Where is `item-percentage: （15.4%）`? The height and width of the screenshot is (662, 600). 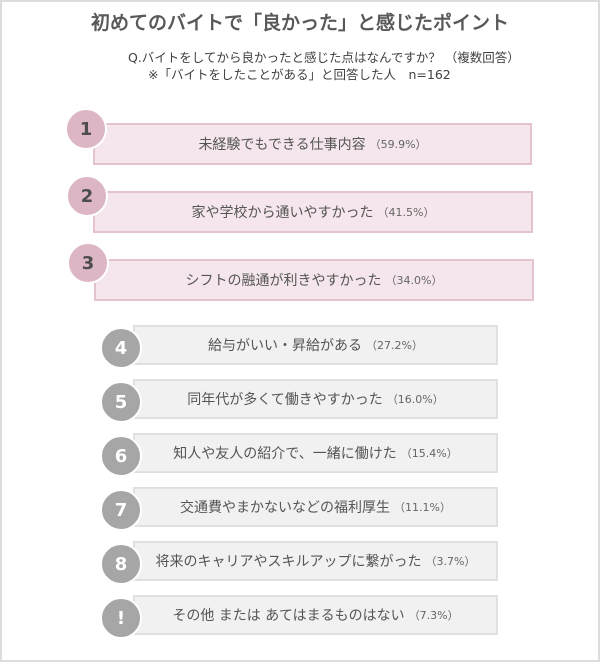 item-percentage: （15.4%） is located at coordinates (429, 453).